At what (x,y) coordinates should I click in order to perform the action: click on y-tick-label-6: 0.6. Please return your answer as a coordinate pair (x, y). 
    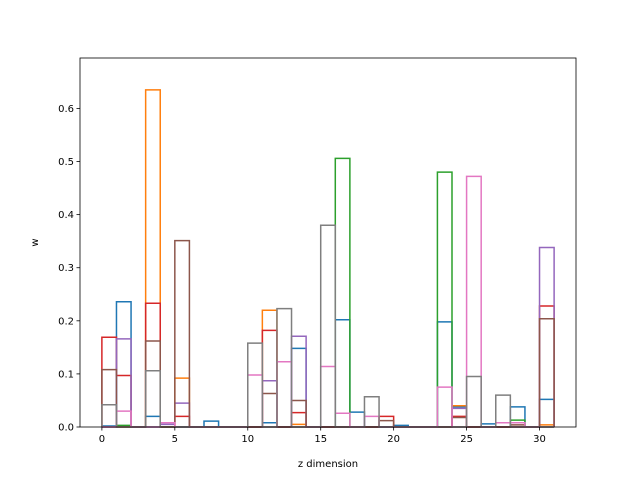
    Looking at the image, I should click on (66, 109).